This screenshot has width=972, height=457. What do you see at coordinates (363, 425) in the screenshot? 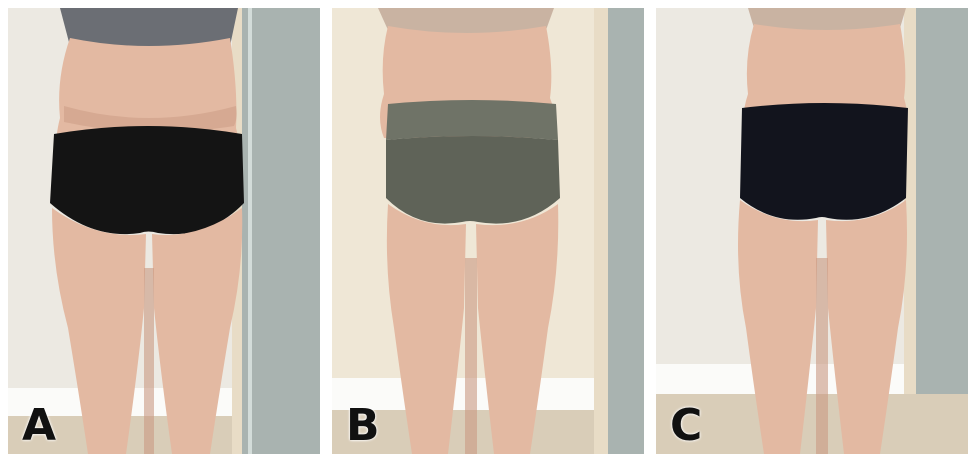
I see `panel-label-b: B` at bounding box center [363, 425].